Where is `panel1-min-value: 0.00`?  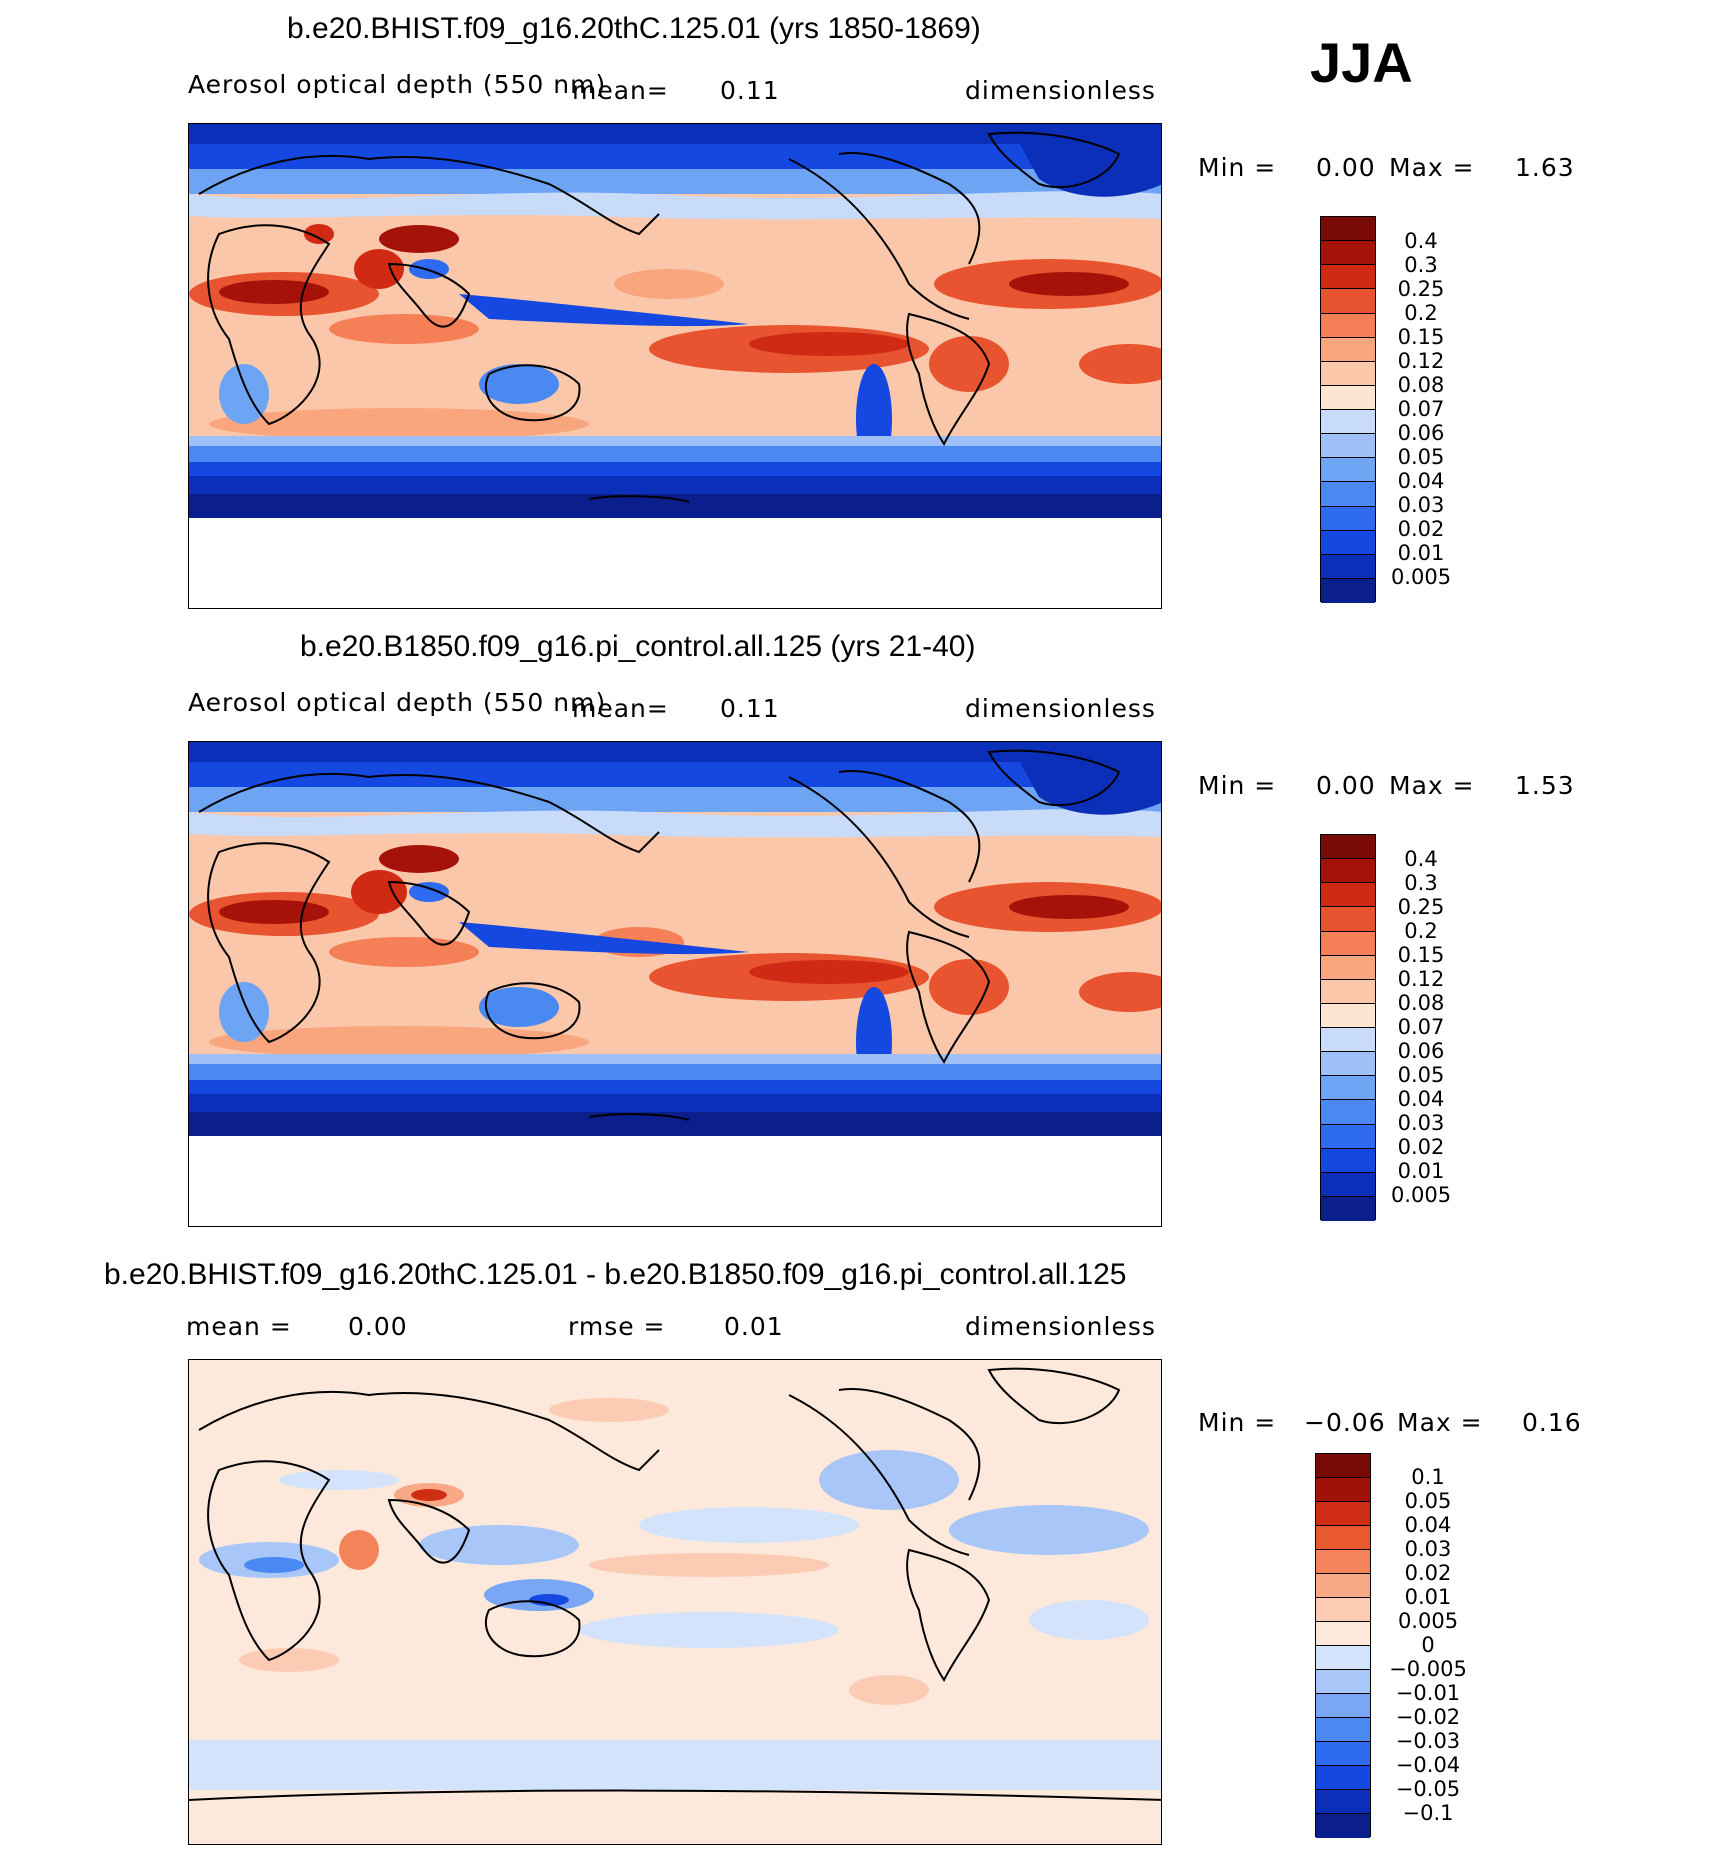
panel1-min-value: 0.00 is located at coordinates (1346, 167).